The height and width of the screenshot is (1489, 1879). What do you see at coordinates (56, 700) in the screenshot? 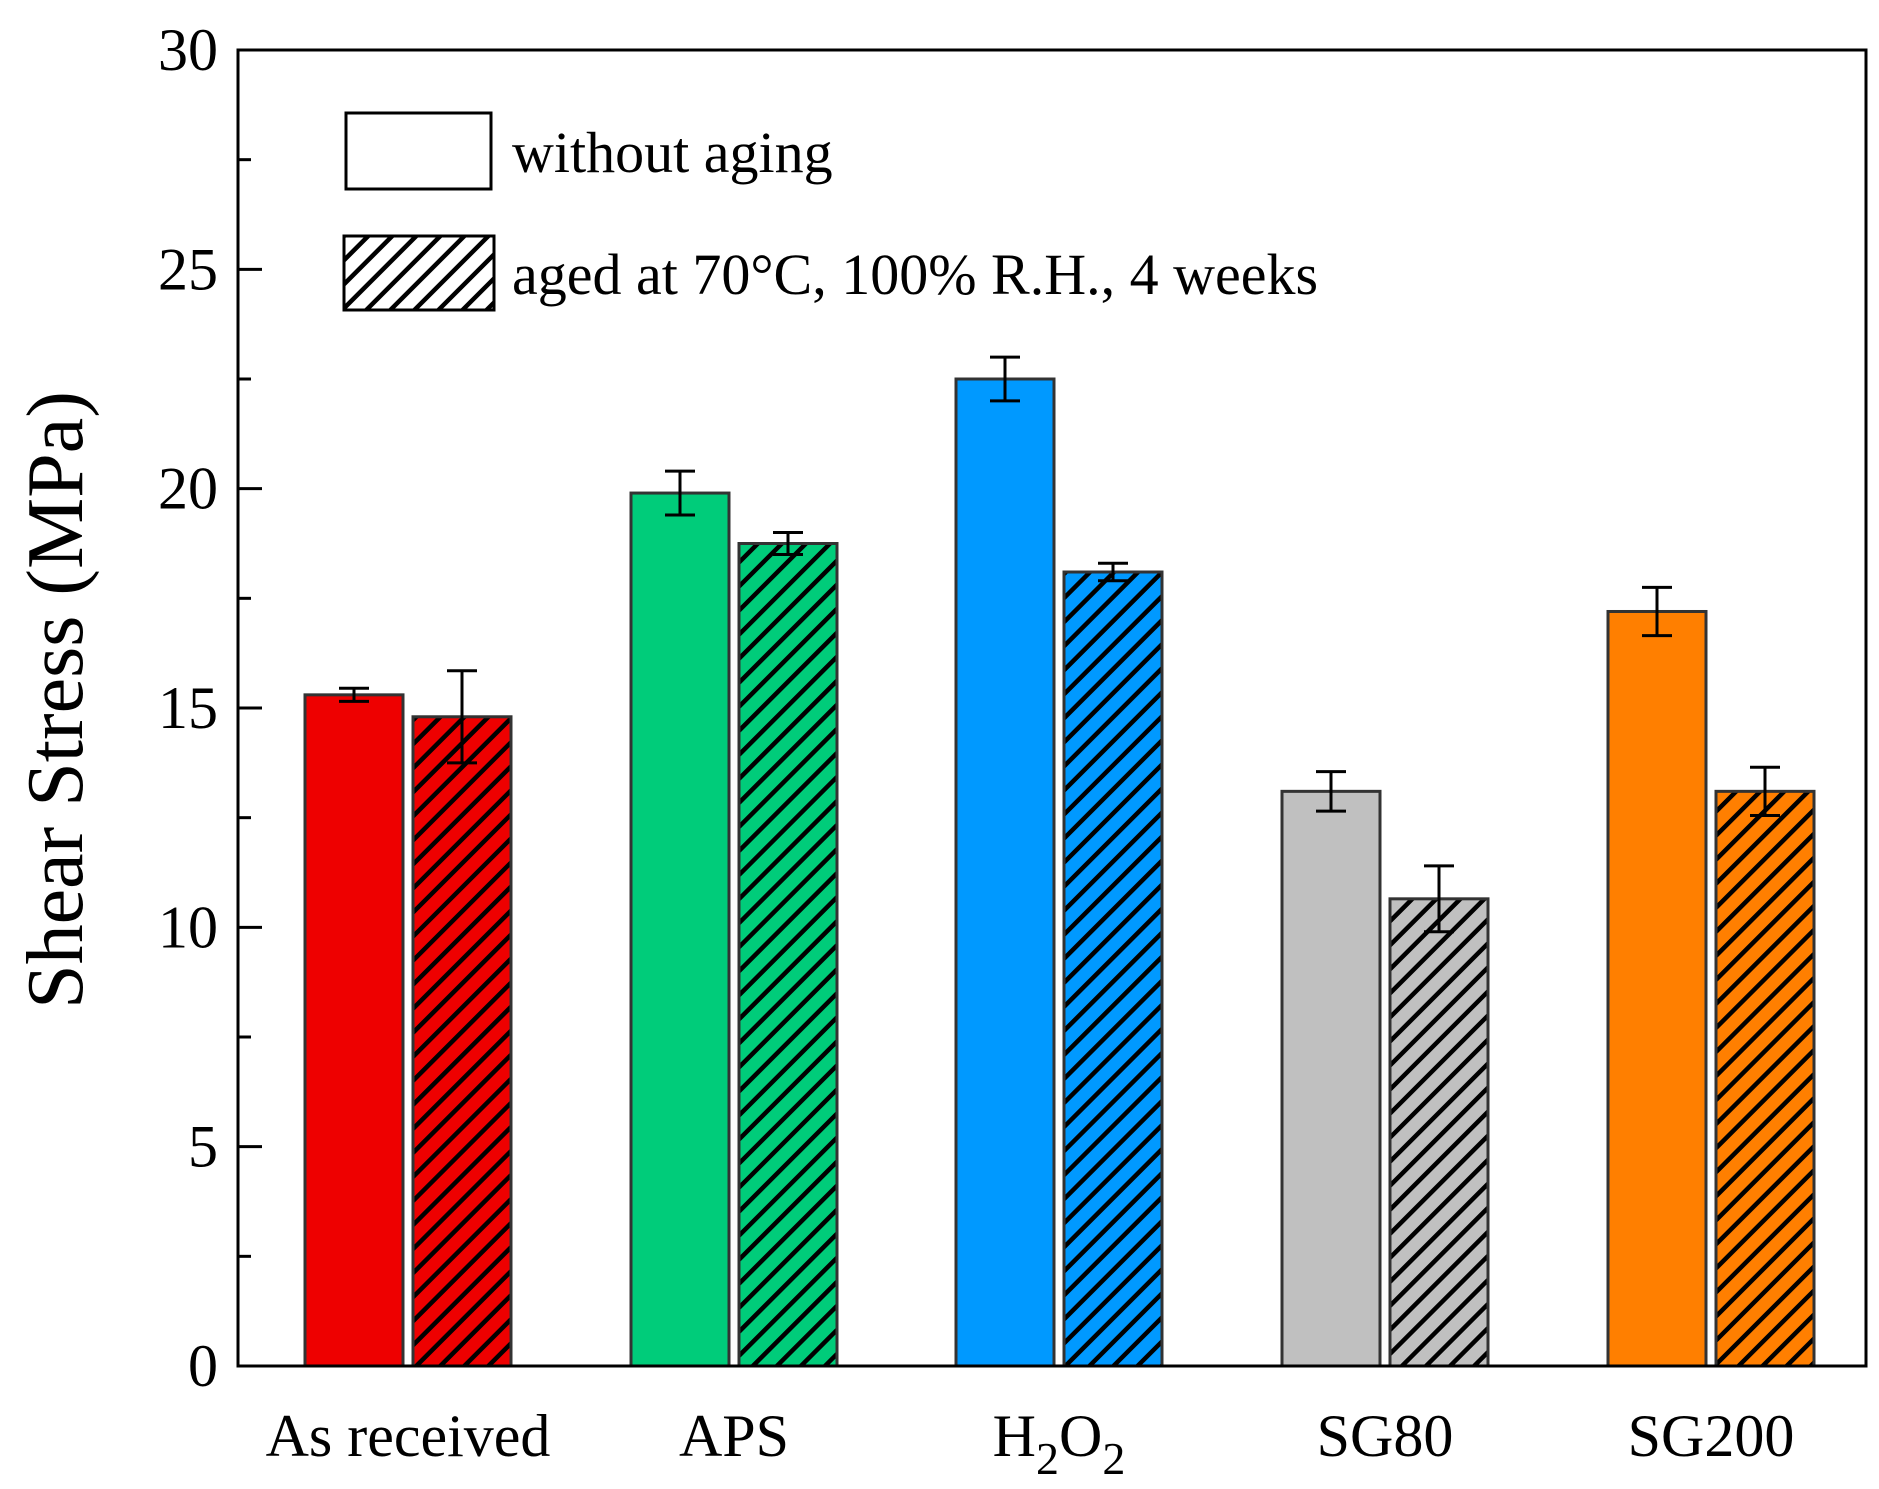
I see `y-axis-title: Shear Stress (MPa)` at bounding box center [56, 700].